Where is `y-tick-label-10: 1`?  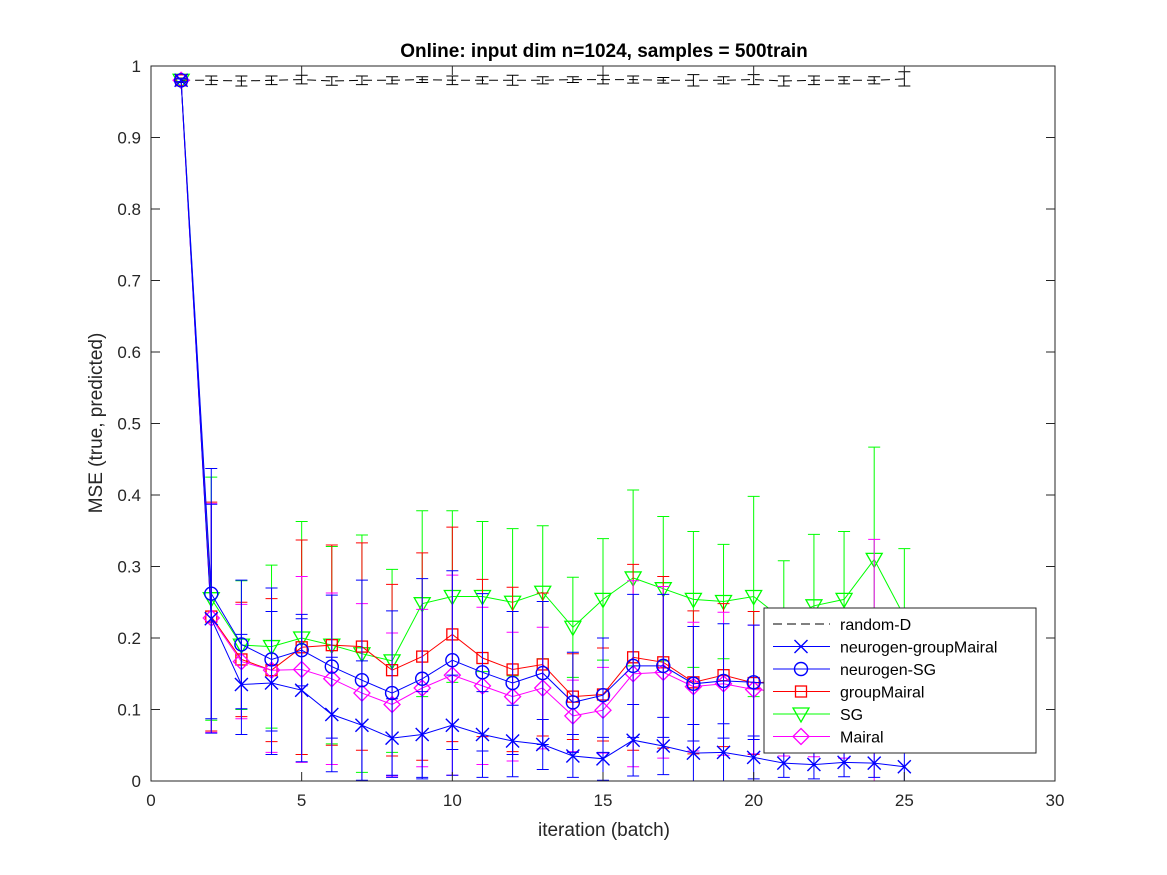
y-tick-label-10: 1 is located at coordinates (136, 66).